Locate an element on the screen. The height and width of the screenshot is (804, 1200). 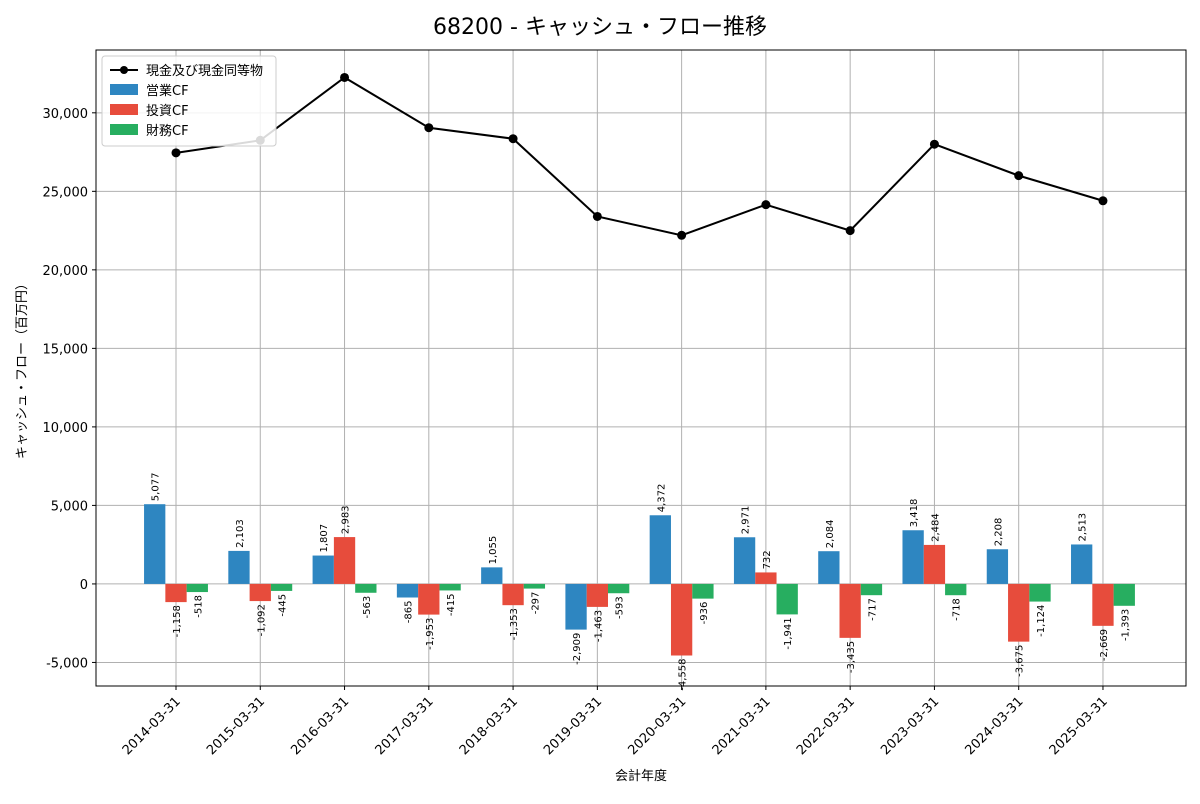
x-tick-label: 2020-03-31 is located at coordinates (657, 726).